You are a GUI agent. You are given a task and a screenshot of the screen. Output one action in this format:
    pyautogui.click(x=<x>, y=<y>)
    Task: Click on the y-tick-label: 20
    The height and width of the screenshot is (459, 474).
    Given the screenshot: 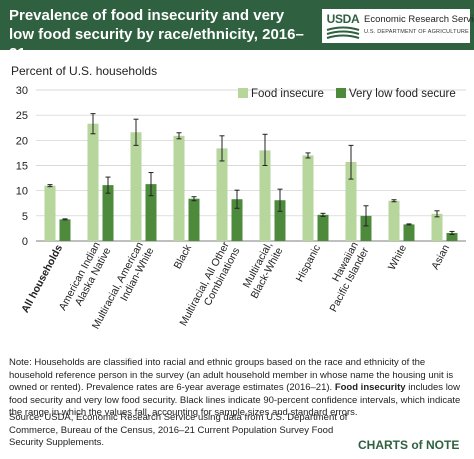 What is the action you would take?
    pyautogui.click(x=22, y=141)
    